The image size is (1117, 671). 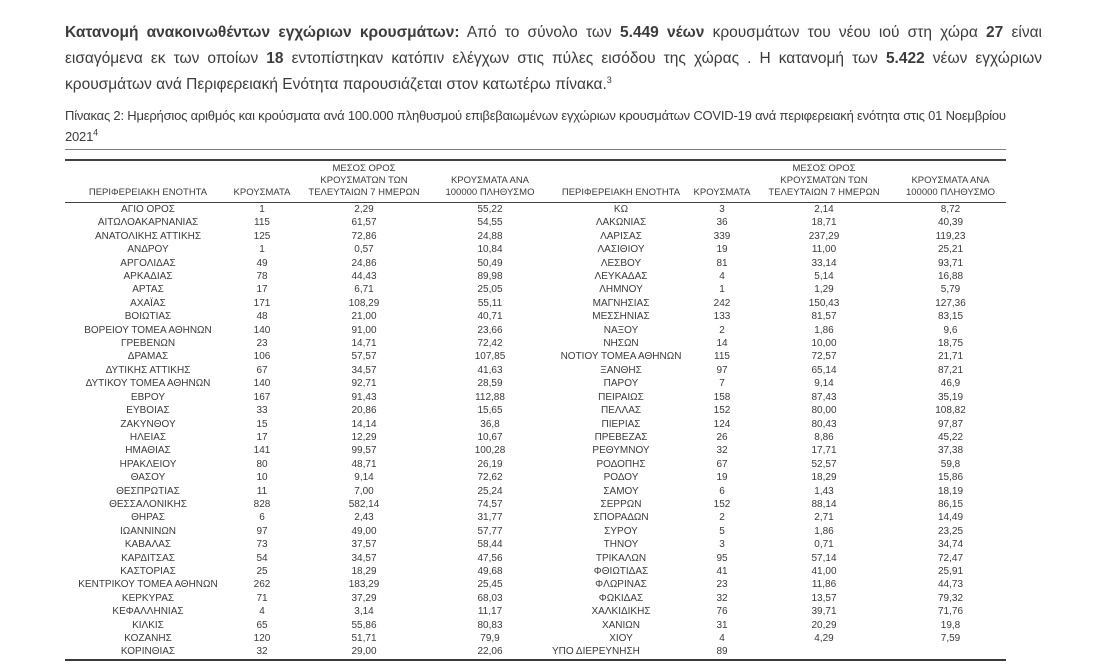 I want to click on region-name-cell: ΑΝΑΤΟΛΙΚΗΣ ΑΤΤΙΚΗΣ, so click(x=148, y=236).